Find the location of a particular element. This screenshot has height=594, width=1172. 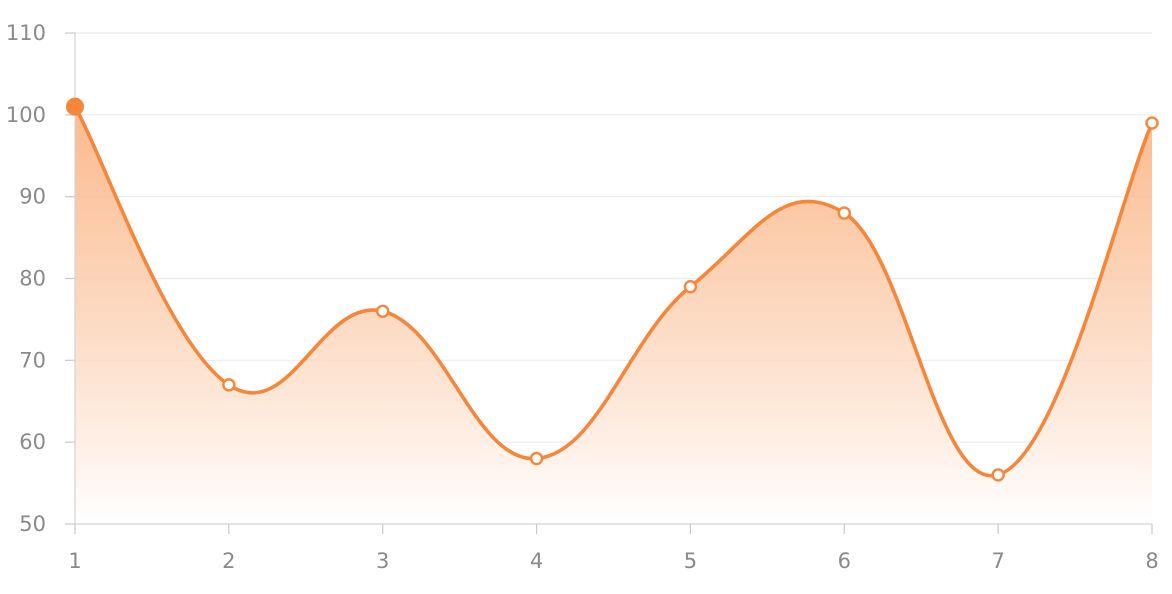

y-tick-label-50: 50 is located at coordinates (32, 524).